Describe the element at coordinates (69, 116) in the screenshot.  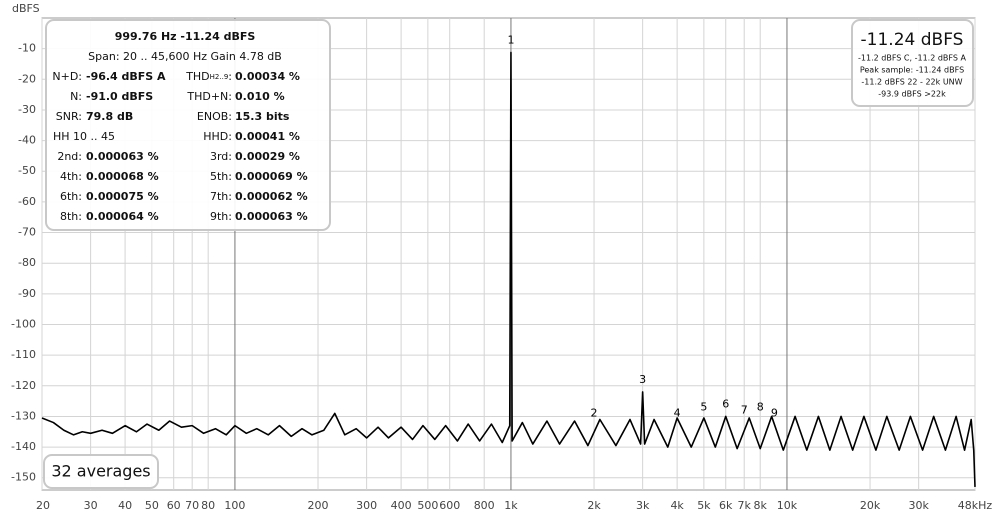
I see `info-label: SNR:` at that location.